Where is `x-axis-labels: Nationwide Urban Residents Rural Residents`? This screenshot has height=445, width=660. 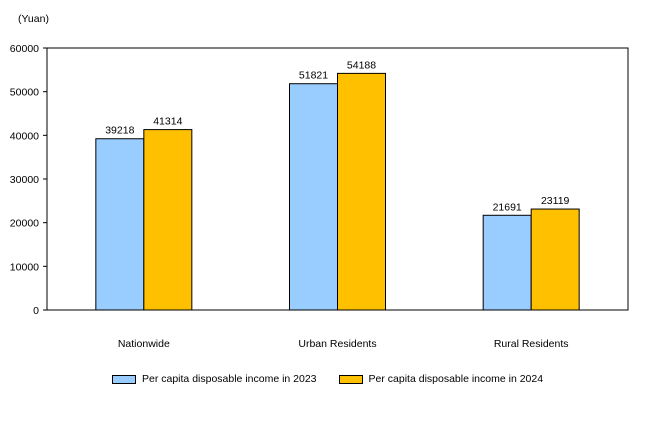 x-axis-labels: Nationwide Urban Residents Rural Residents is located at coordinates (343, 344).